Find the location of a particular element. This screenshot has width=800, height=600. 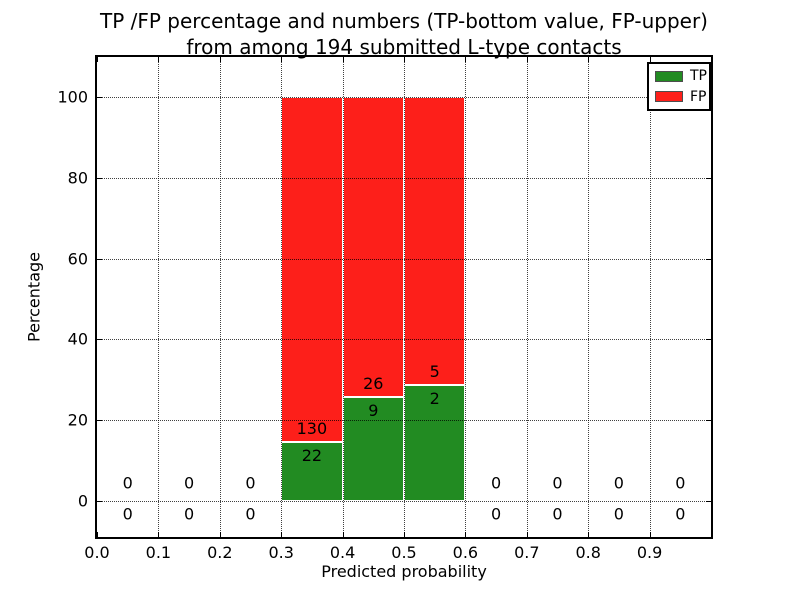

y-axis-label: Percentage is located at coordinates (34, 297).